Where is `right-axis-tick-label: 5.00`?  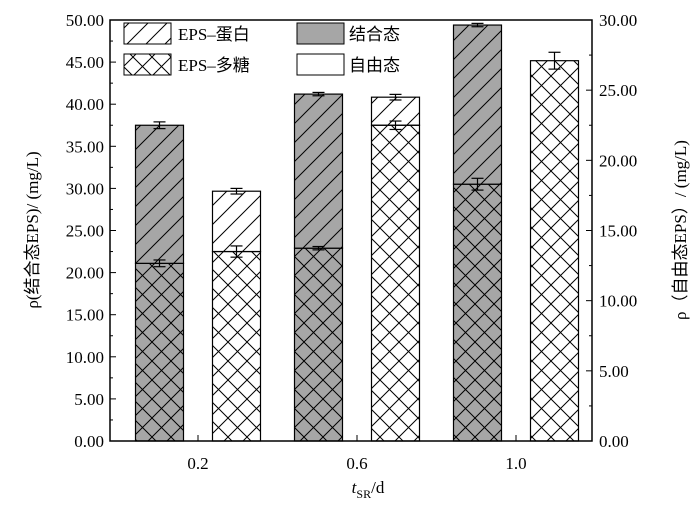 right-axis-tick-label: 5.00 is located at coordinates (614, 371).